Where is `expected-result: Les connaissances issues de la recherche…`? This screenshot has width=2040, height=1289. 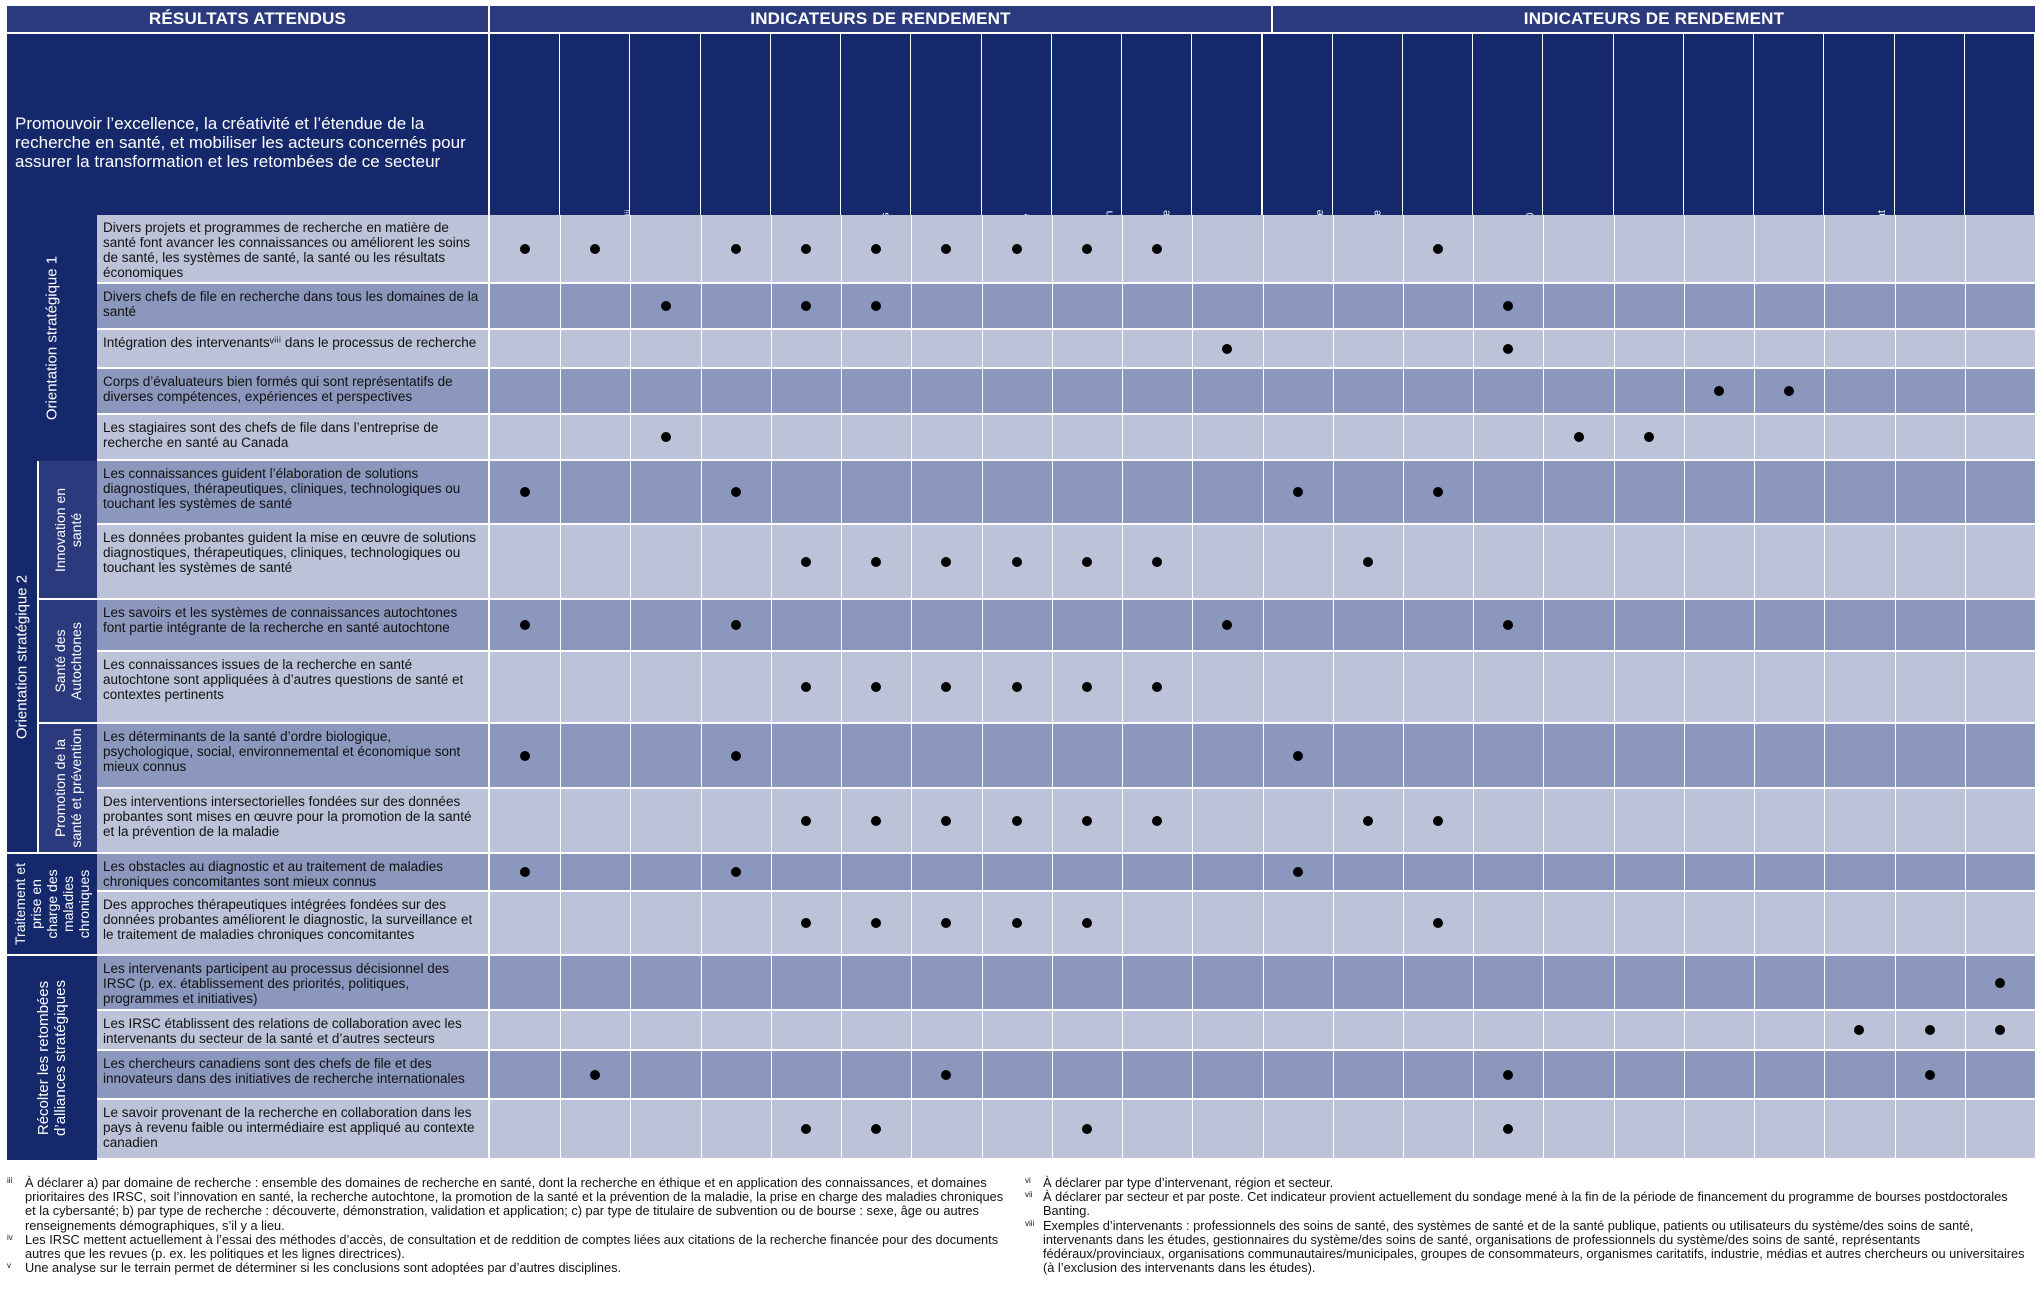 expected-result: Les connaissances issues de la recherche… is located at coordinates (293, 687).